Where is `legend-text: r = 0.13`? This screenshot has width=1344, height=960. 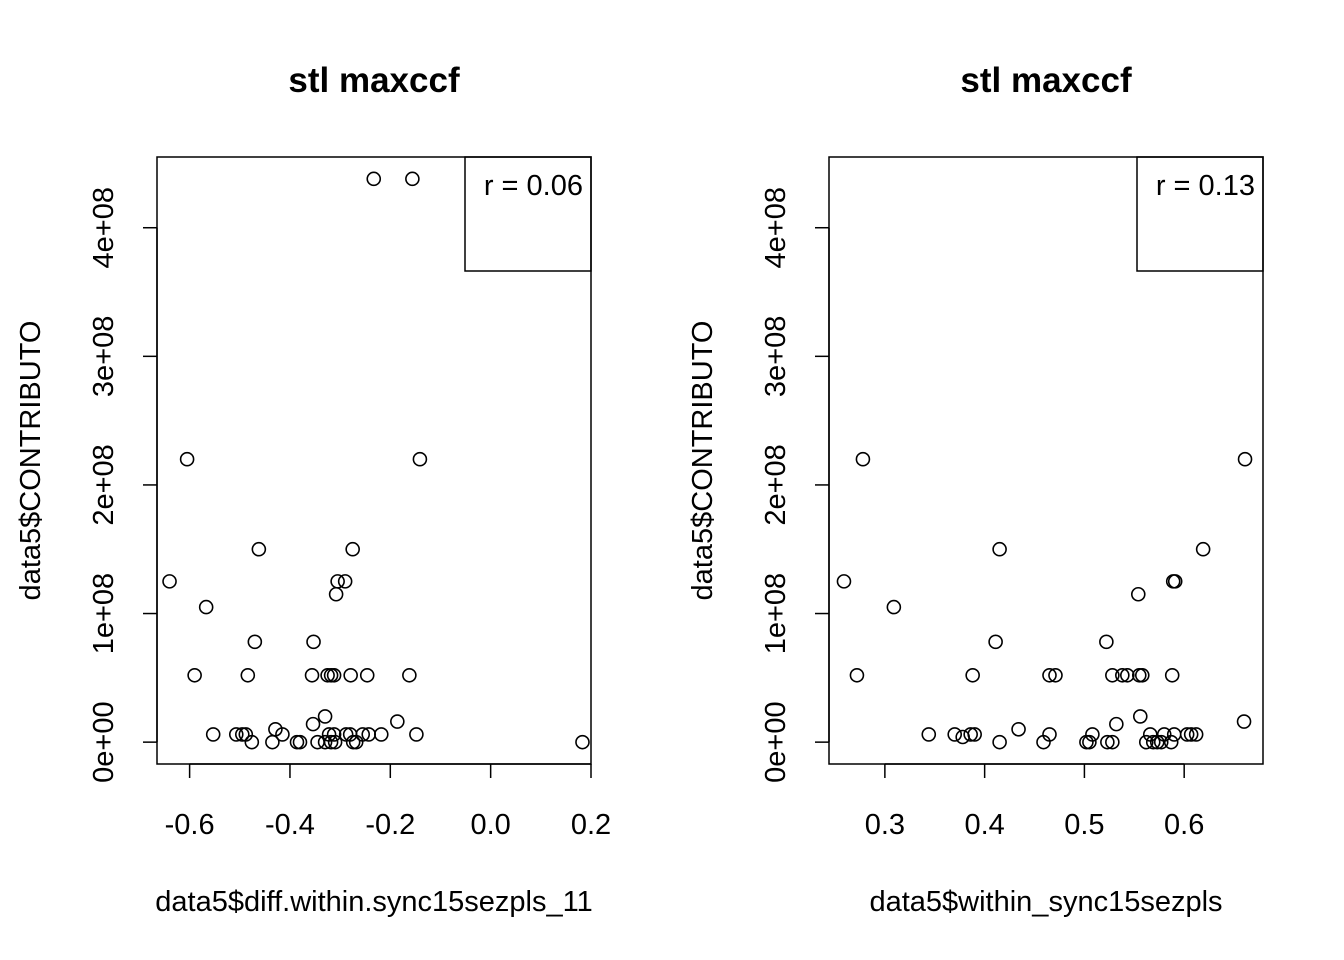
legend-text: r = 0.13 is located at coordinates (1205, 186).